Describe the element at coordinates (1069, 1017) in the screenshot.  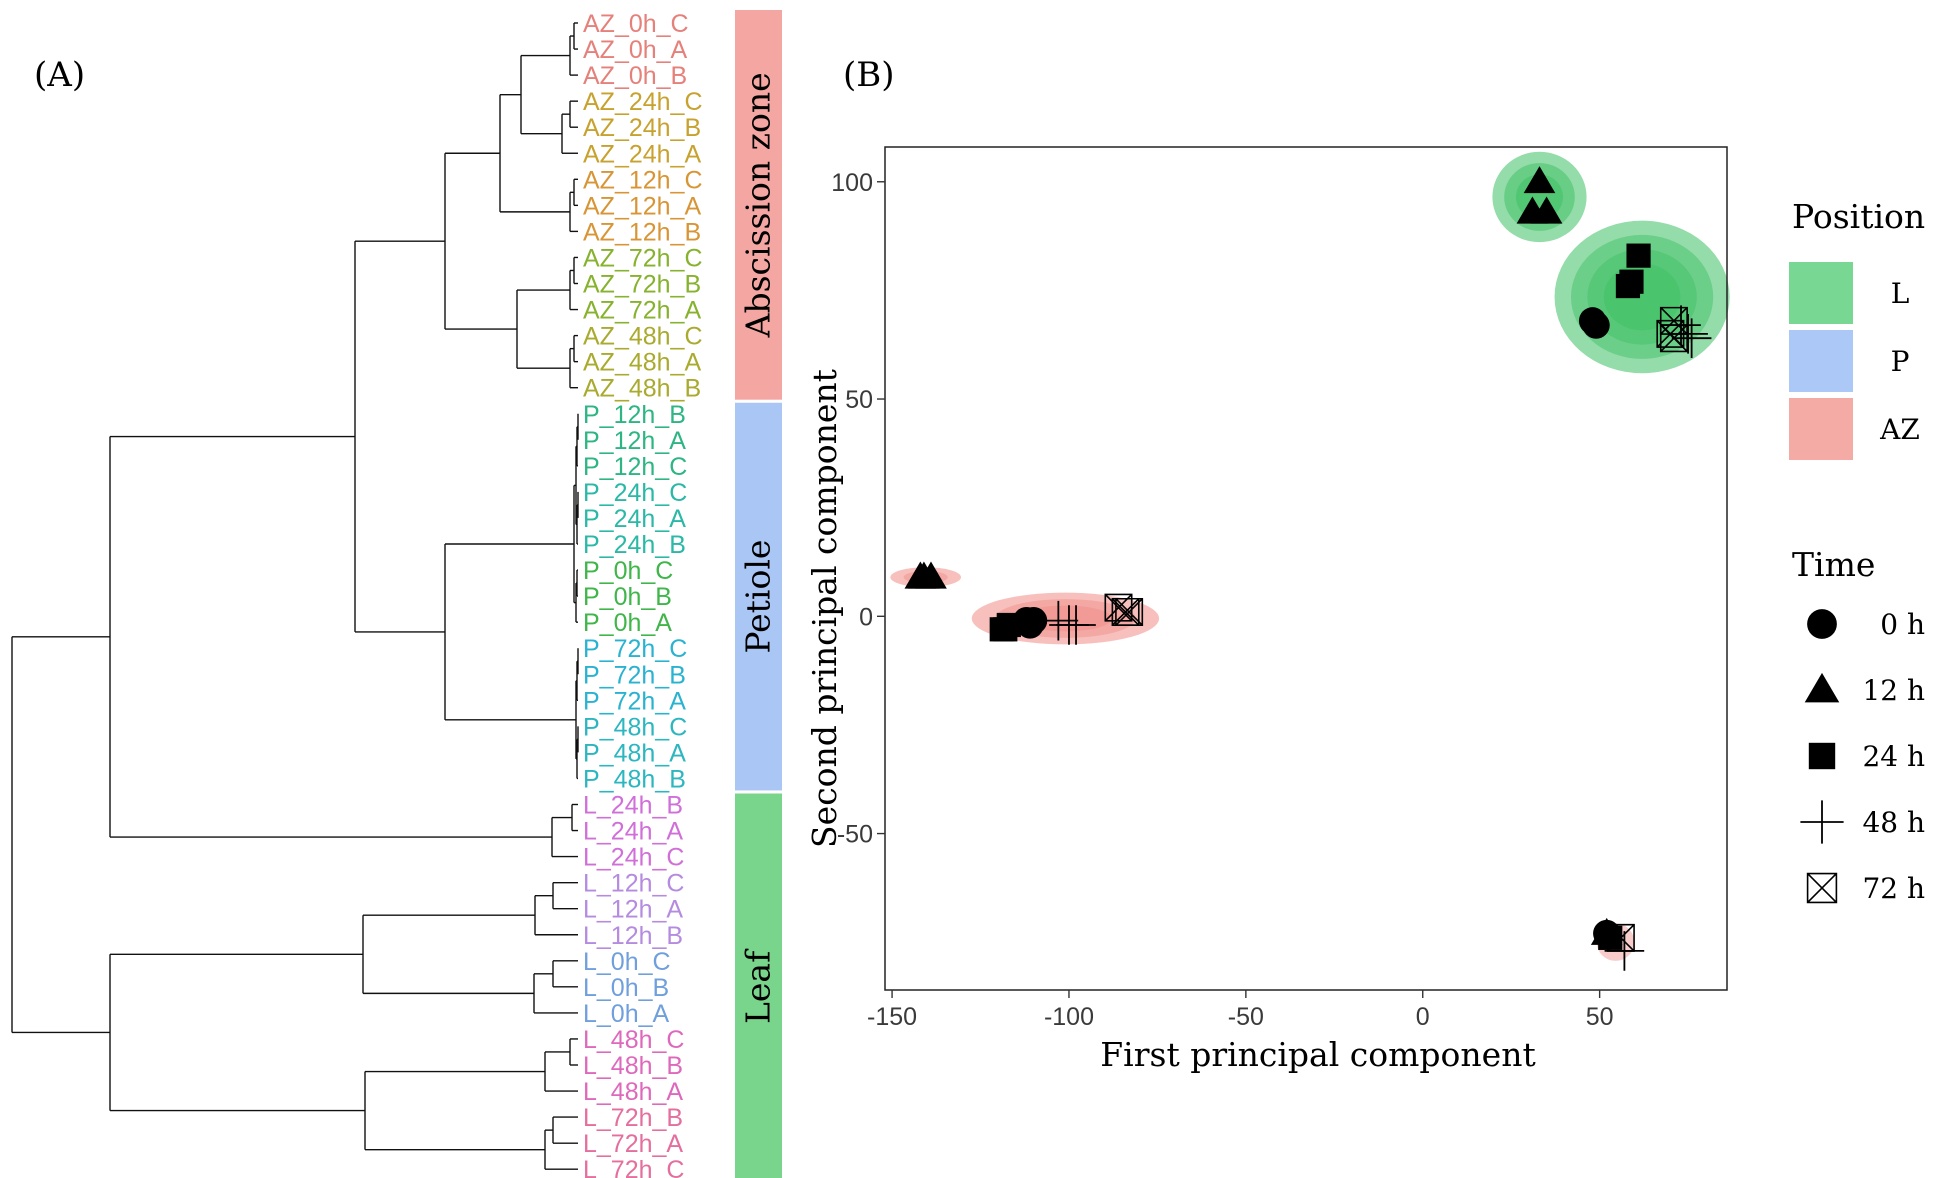
I see `x-tick-label: -100` at that location.